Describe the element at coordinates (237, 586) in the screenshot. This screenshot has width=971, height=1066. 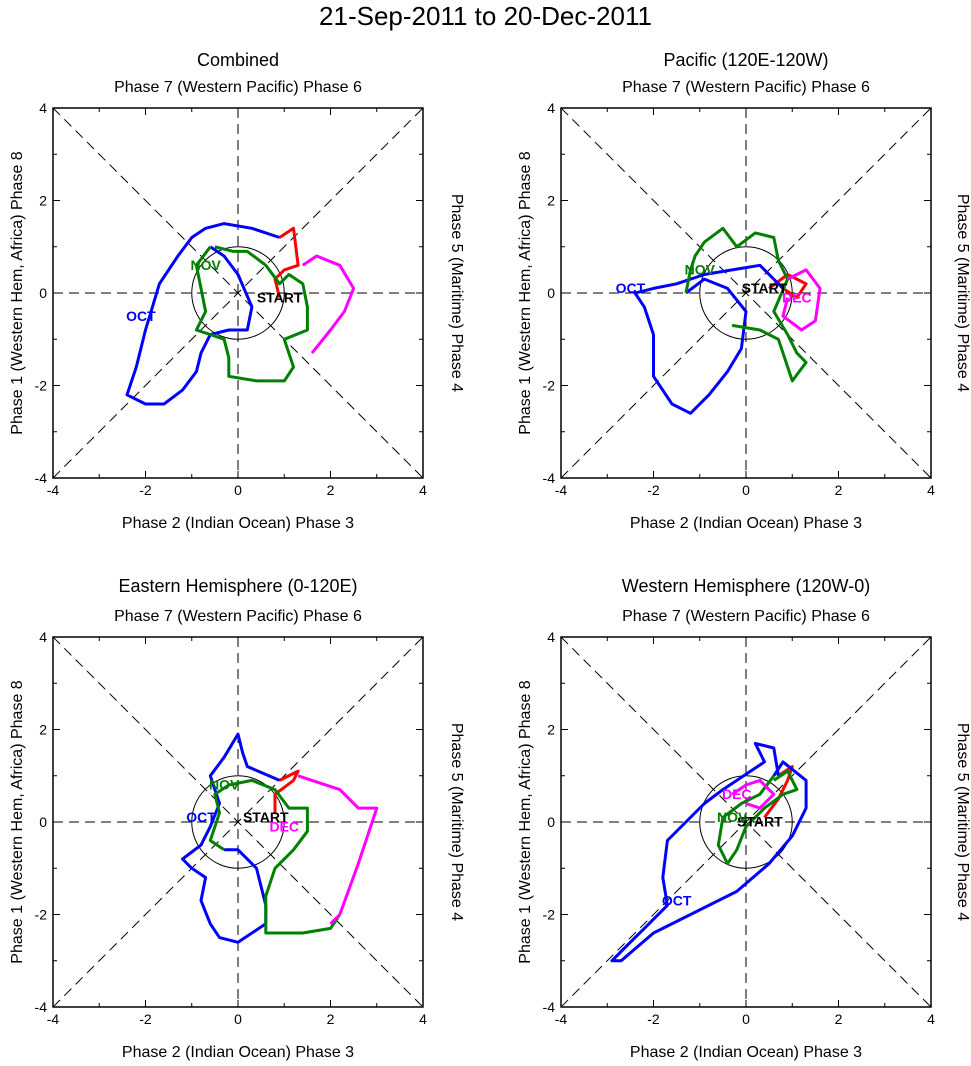
I see `panel-title: Eastern Hemisphere (0-120E)` at that location.